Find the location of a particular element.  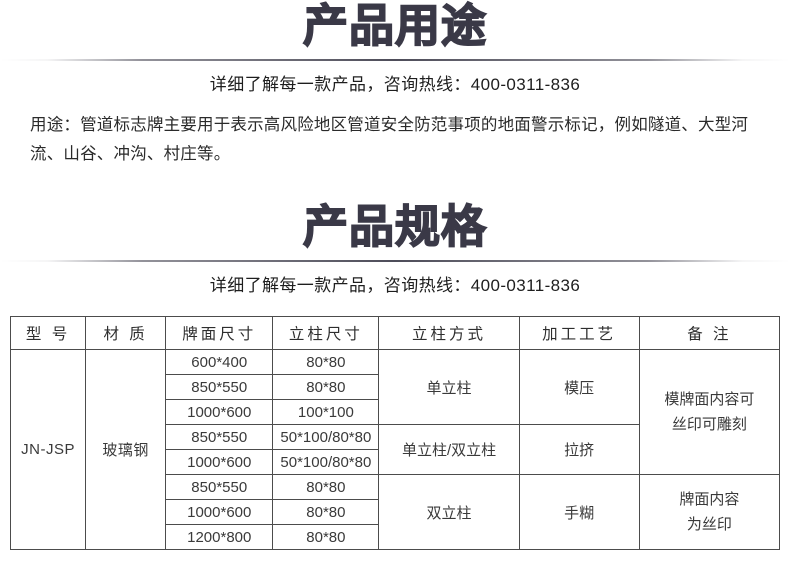

column-header-material: 材 质 is located at coordinates (126, 333).